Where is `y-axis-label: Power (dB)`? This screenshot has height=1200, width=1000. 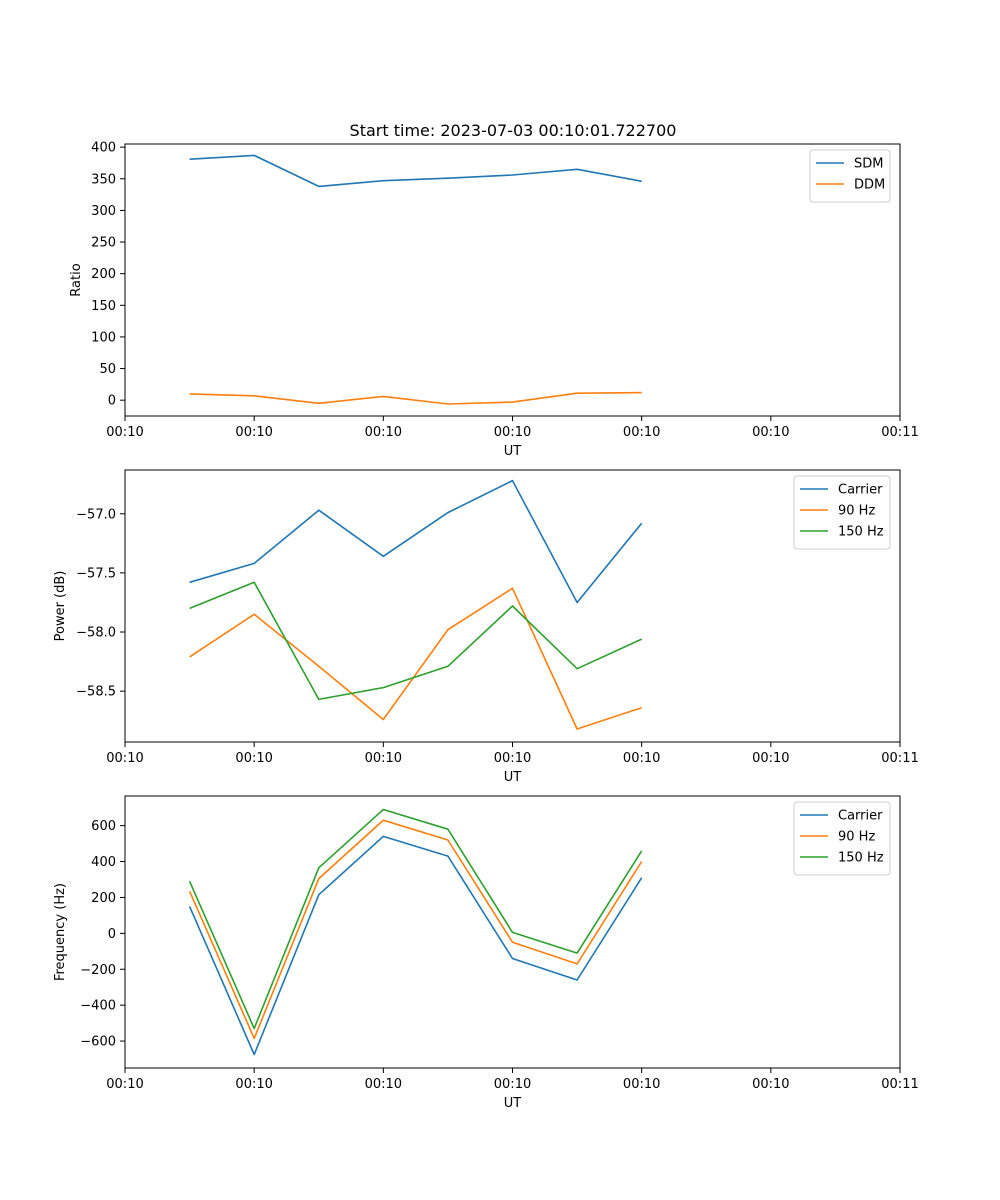
y-axis-label: Power (dB) is located at coordinates (60, 606).